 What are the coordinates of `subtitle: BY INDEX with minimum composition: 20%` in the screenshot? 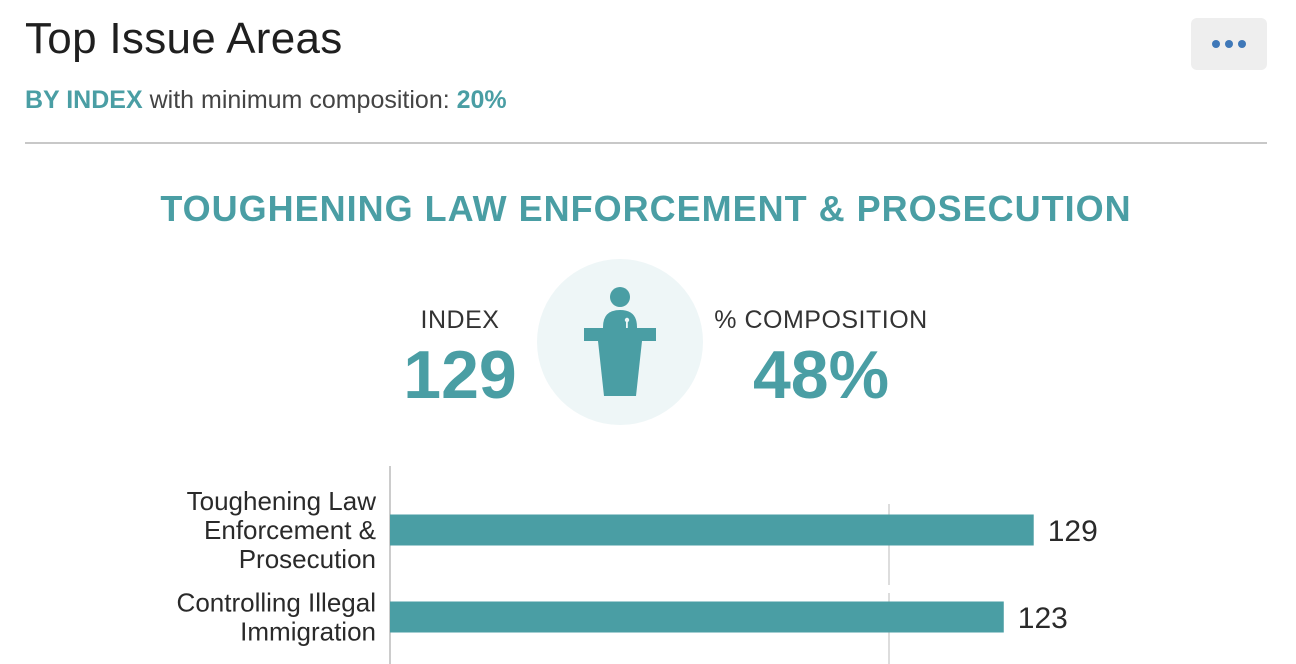 It's located at (266, 100).